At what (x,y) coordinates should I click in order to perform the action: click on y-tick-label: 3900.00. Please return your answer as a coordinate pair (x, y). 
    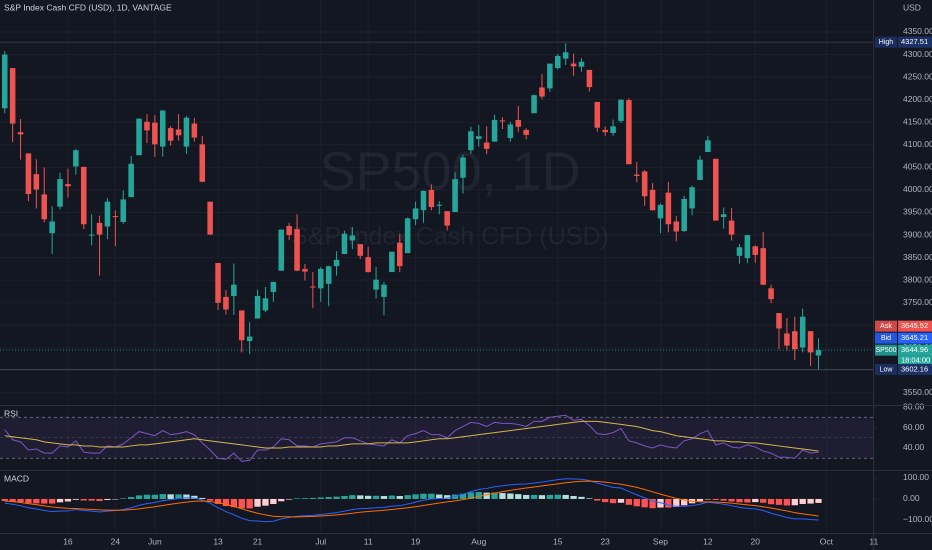
    Looking at the image, I should click on (917, 234).